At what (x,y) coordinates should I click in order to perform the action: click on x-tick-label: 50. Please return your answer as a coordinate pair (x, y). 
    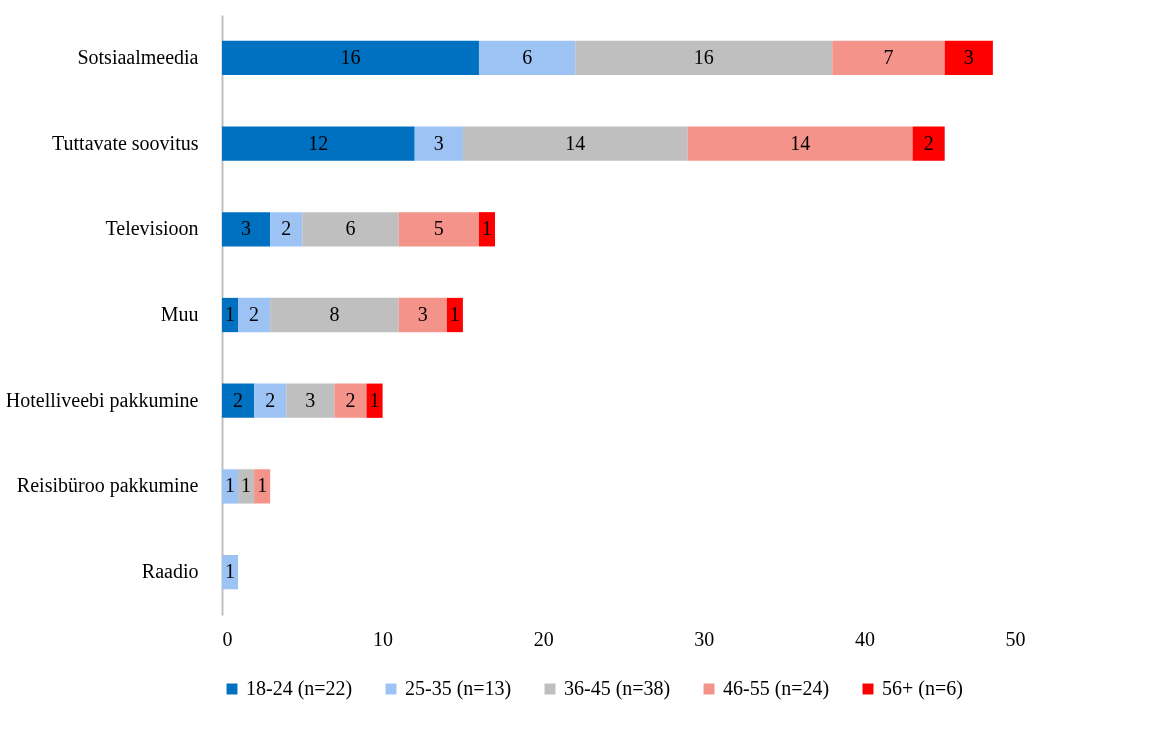
    Looking at the image, I should click on (1015, 638).